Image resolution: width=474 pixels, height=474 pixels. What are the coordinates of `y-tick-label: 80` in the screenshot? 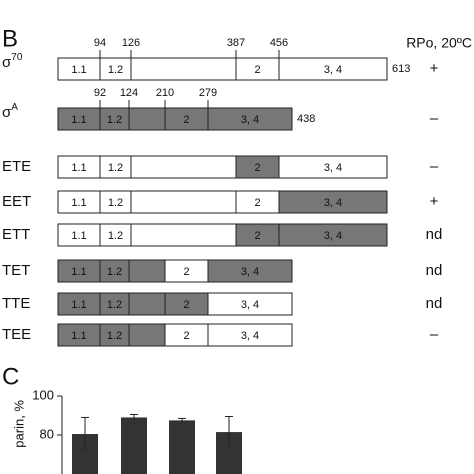 It's located at (47, 433).